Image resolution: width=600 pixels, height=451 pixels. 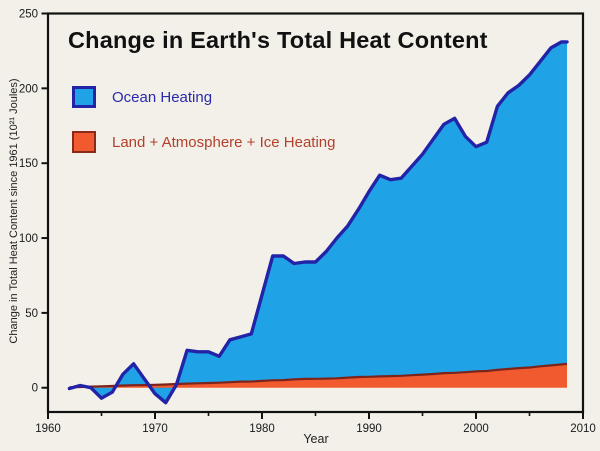 What do you see at coordinates (28, 239) in the screenshot?
I see `y-tick-label: 100` at bounding box center [28, 239].